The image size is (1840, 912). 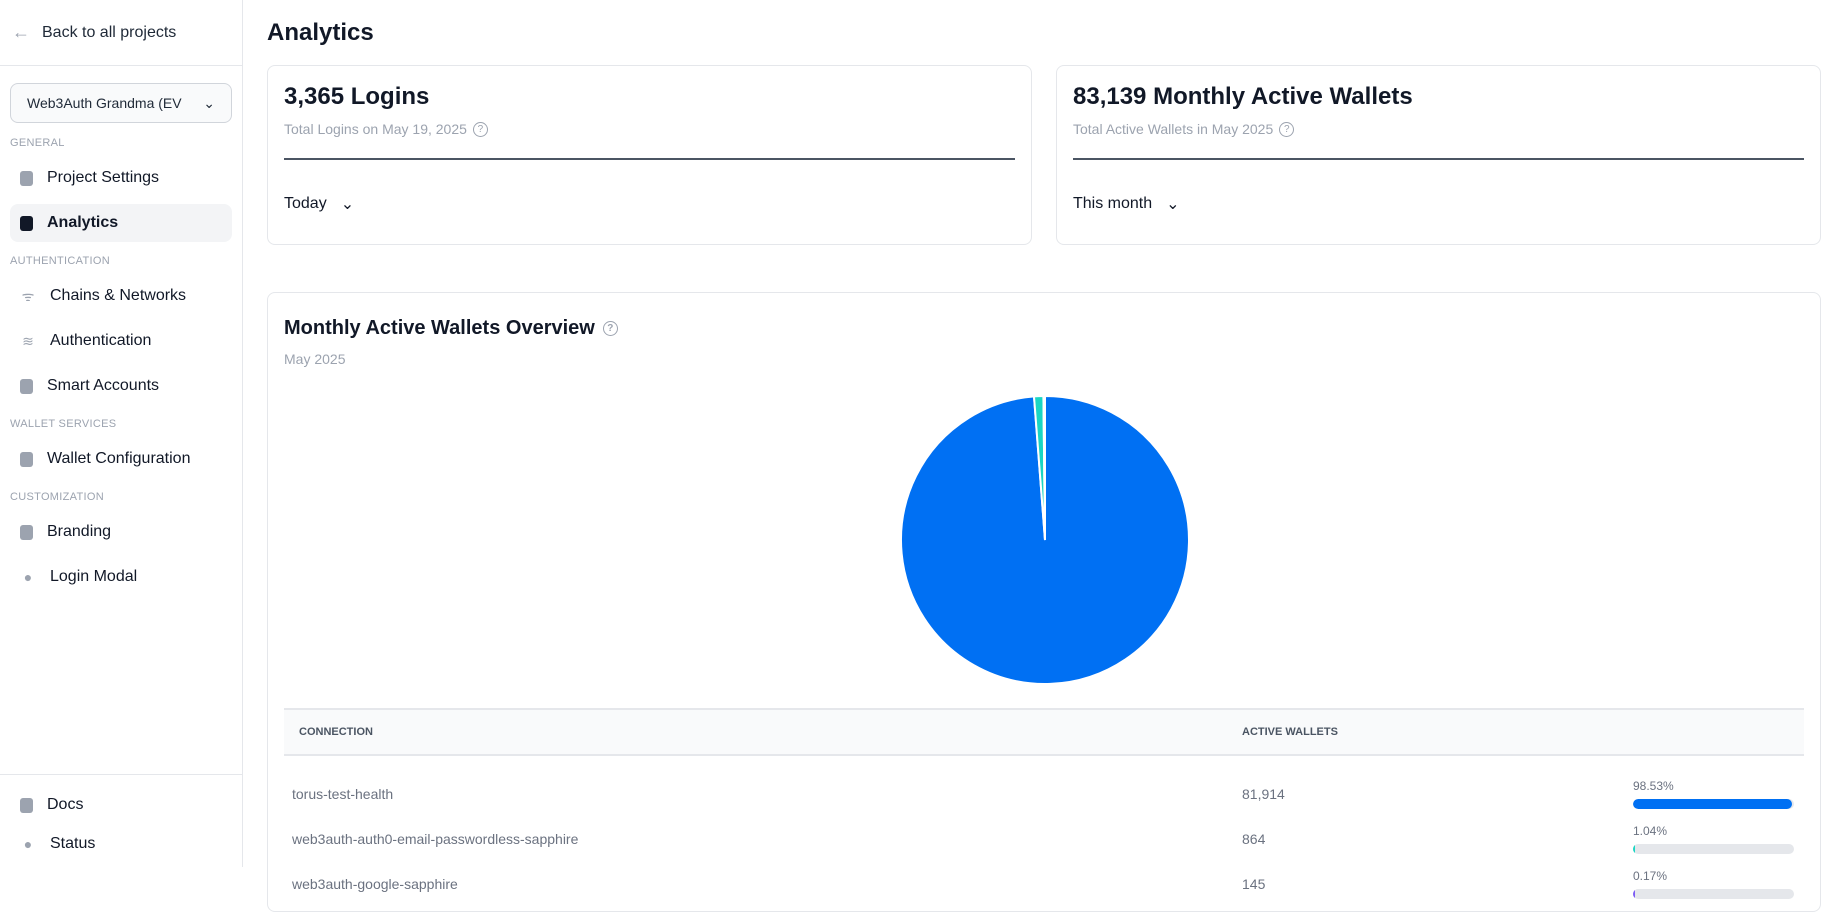 What do you see at coordinates (343, 793) in the screenshot?
I see `connection-name: torus-test-health` at bounding box center [343, 793].